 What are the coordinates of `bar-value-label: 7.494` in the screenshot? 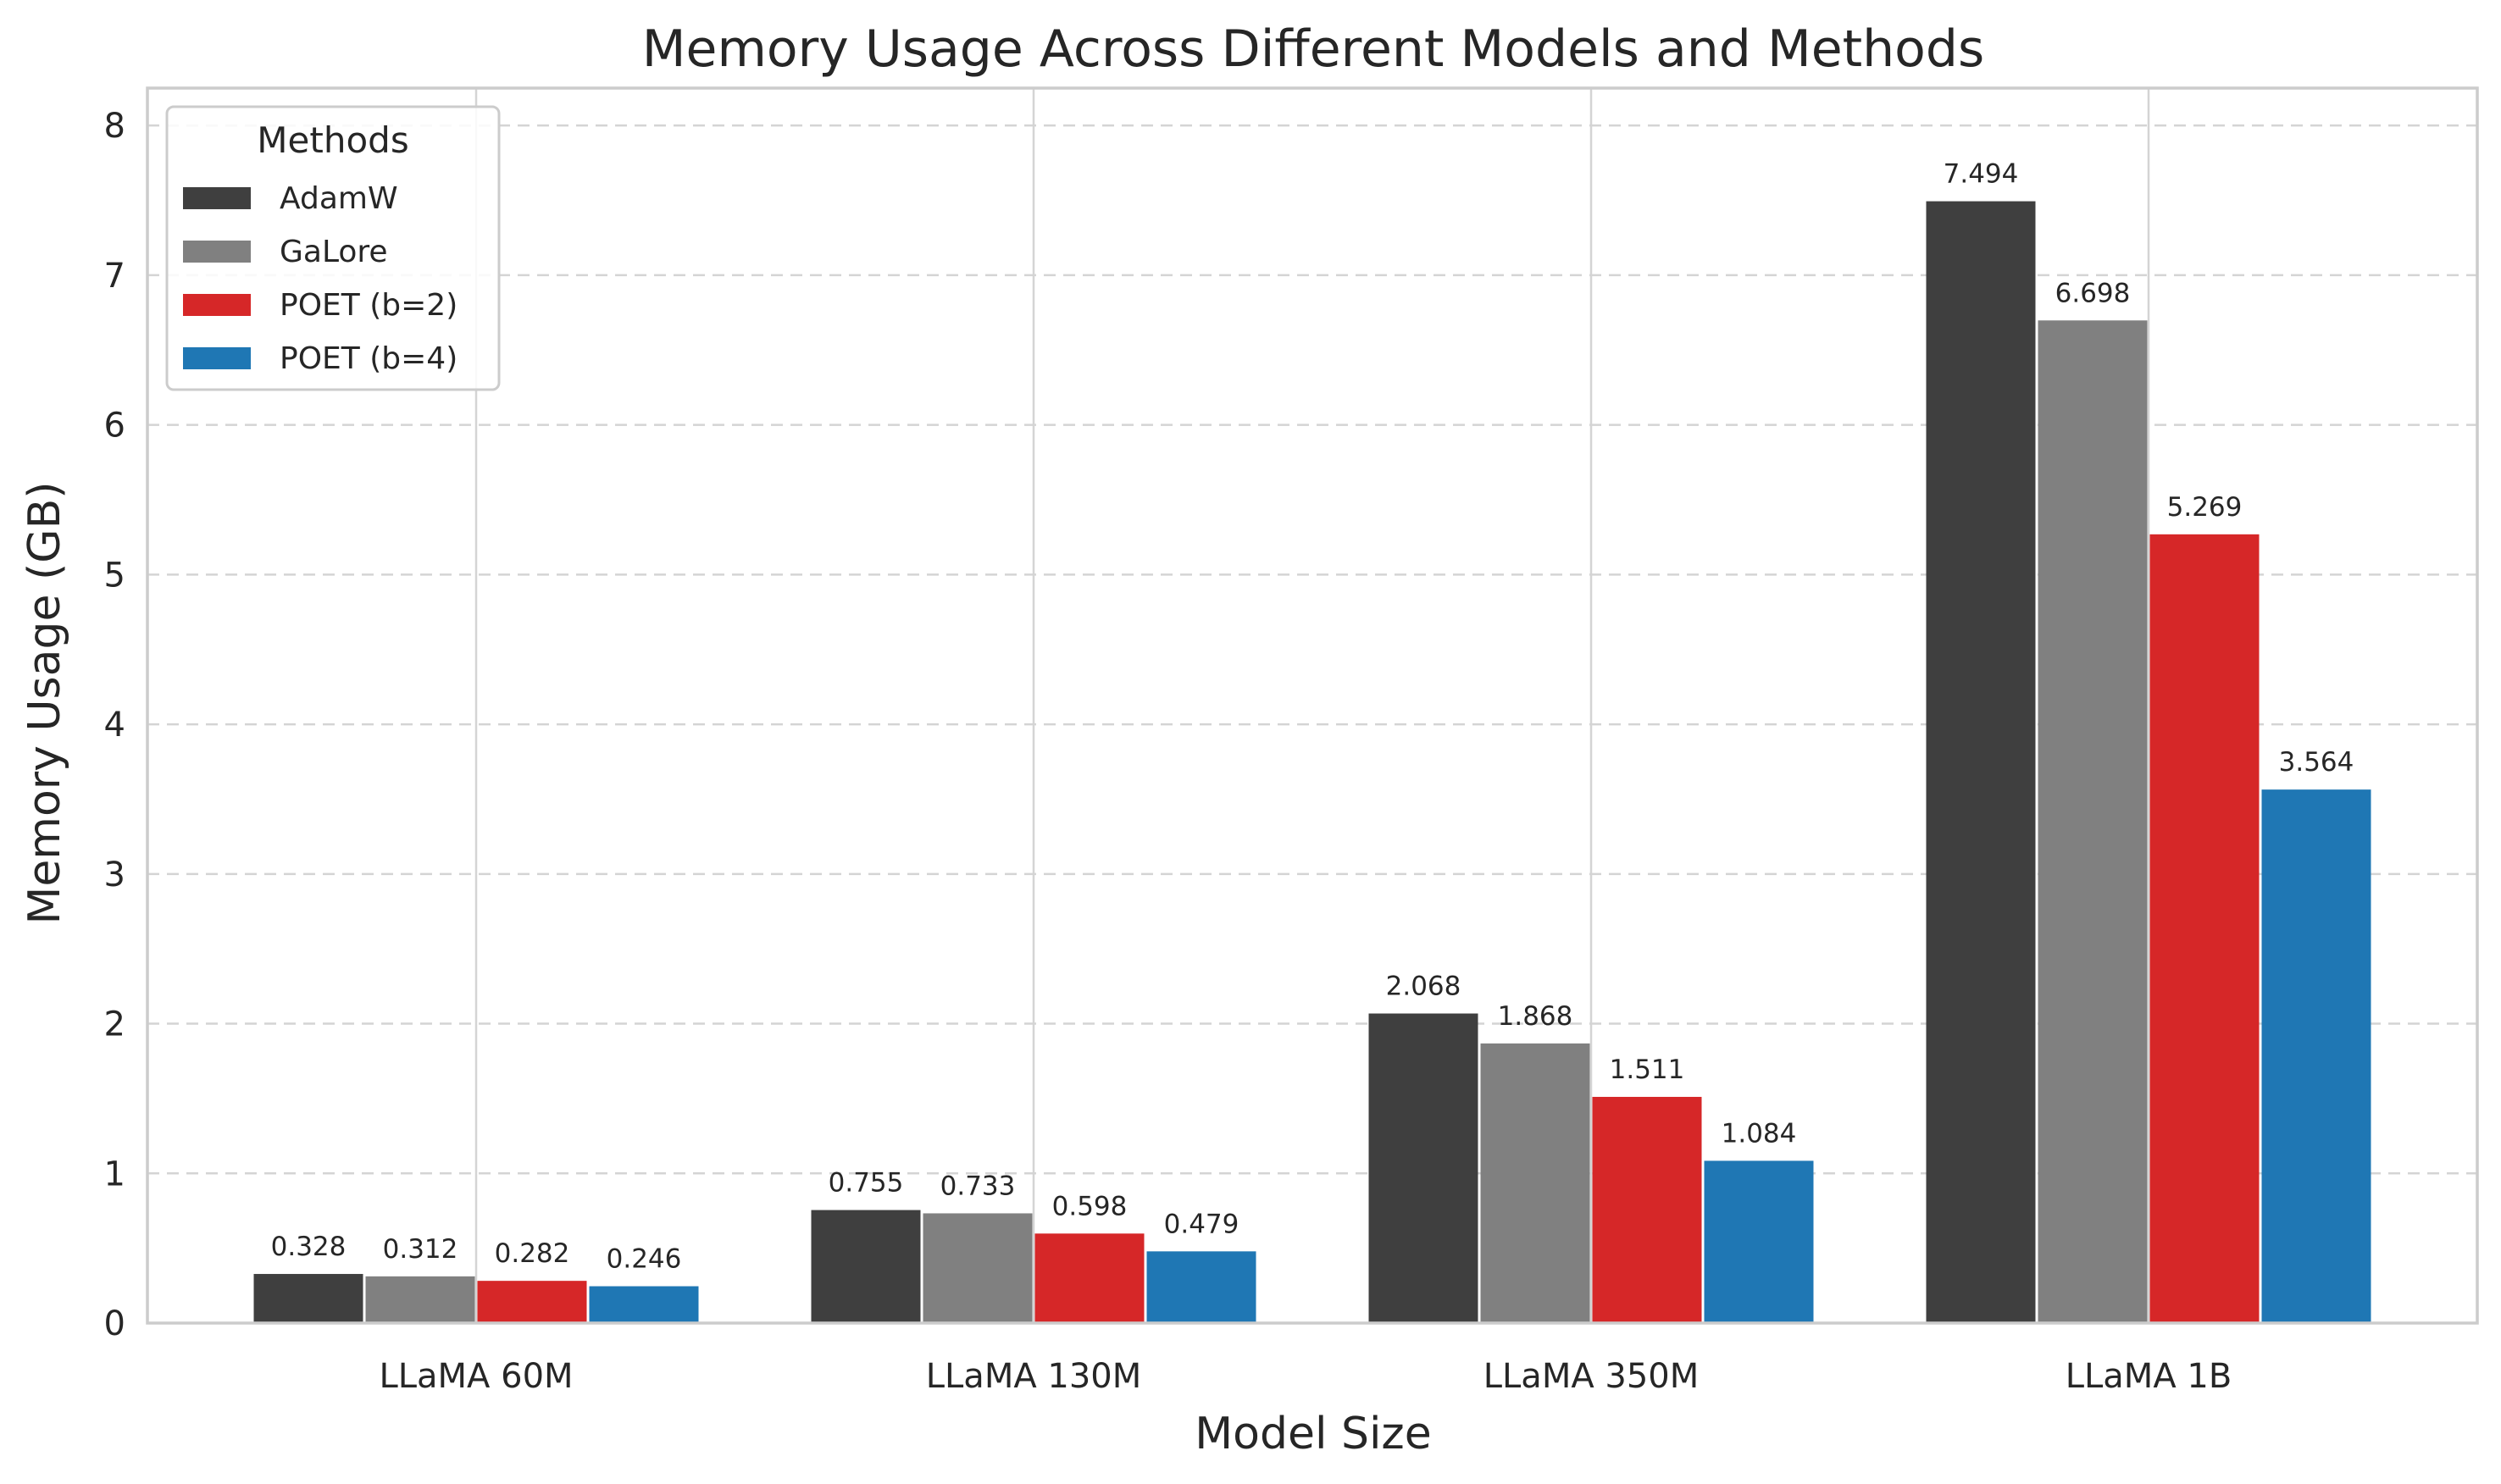 It's located at (1981, 174).